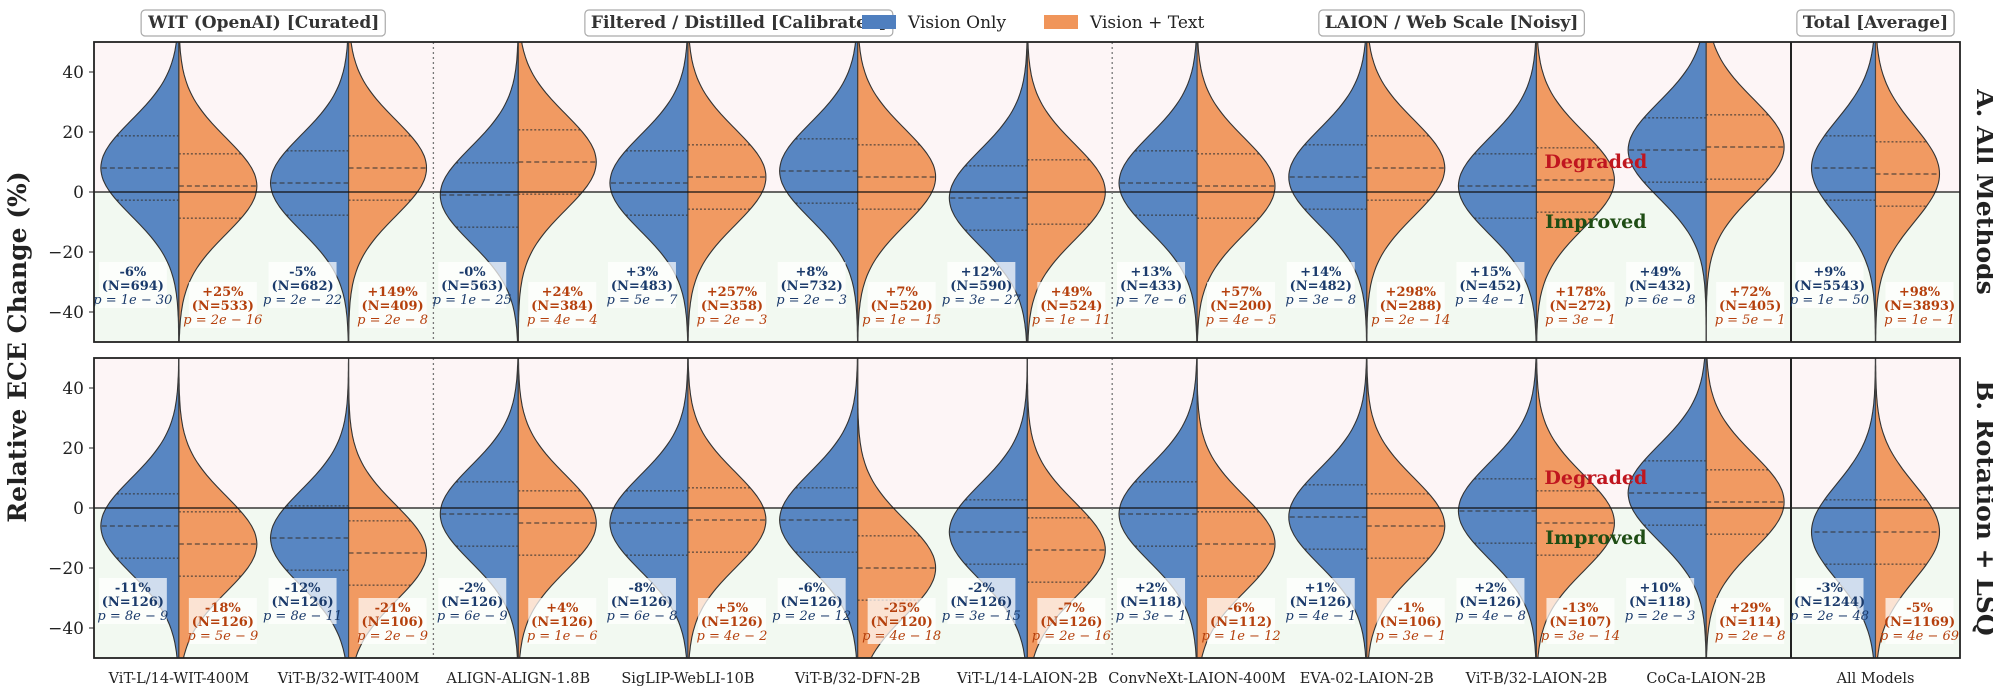 The width and height of the screenshot is (1993, 698). Describe the element at coordinates (901, 636) in the screenshot. I see `stat-p-vision-text: p = 4e − 18` at that location.